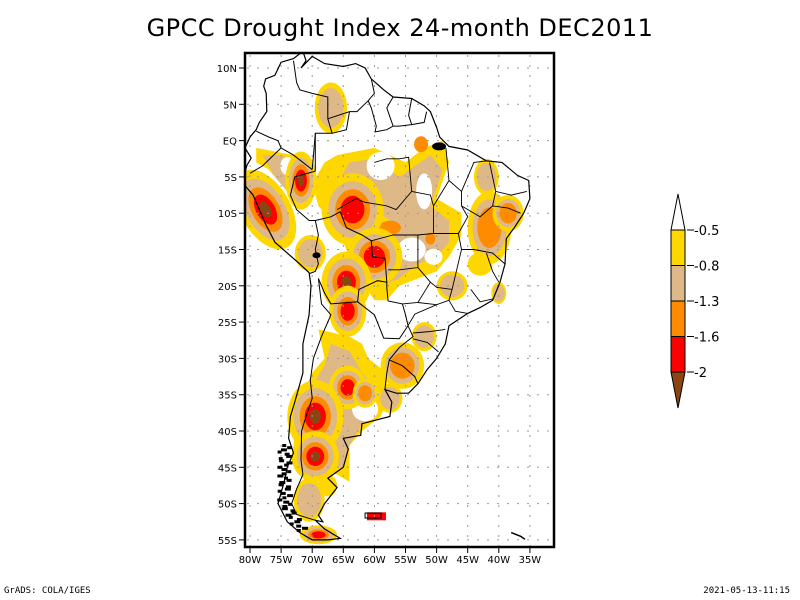 The width and height of the screenshot is (800, 600). Describe the element at coordinates (400, 28) in the screenshot. I see `chart-title: GPCC Drought Index 24-month DEC2011` at that location.